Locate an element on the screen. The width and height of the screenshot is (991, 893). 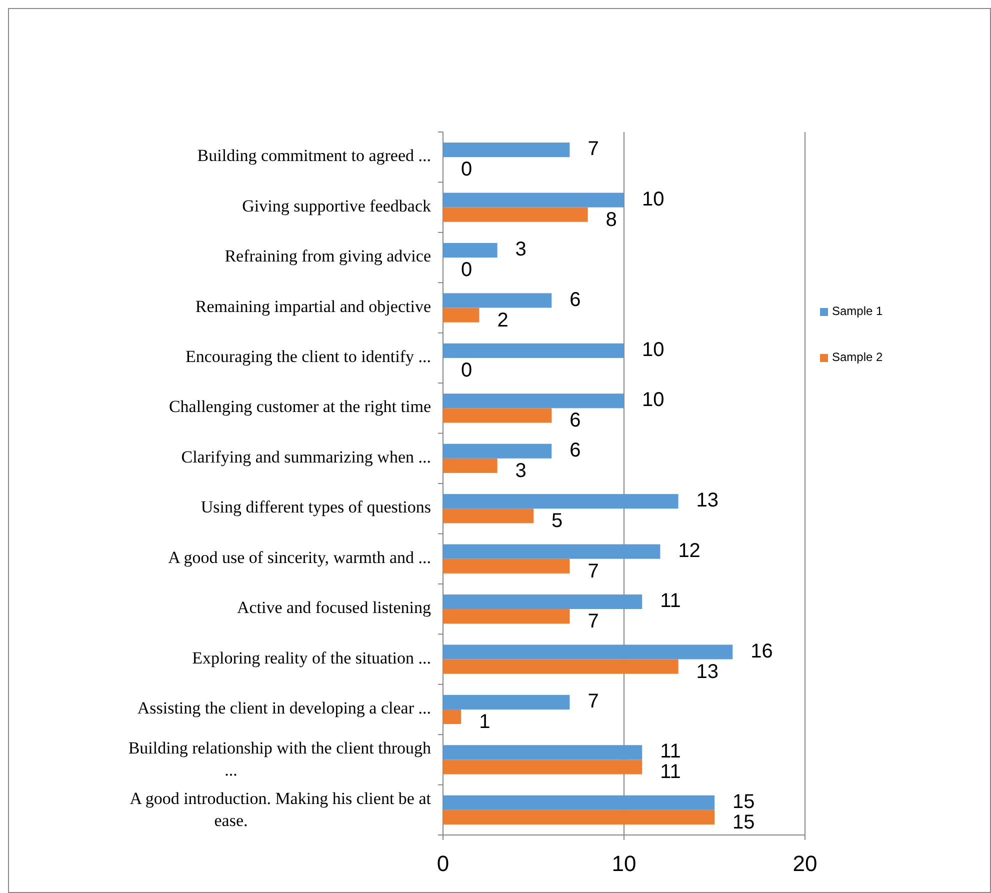
y-tick-label: Remaining impartial and objective is located at coordinates (313, 306).